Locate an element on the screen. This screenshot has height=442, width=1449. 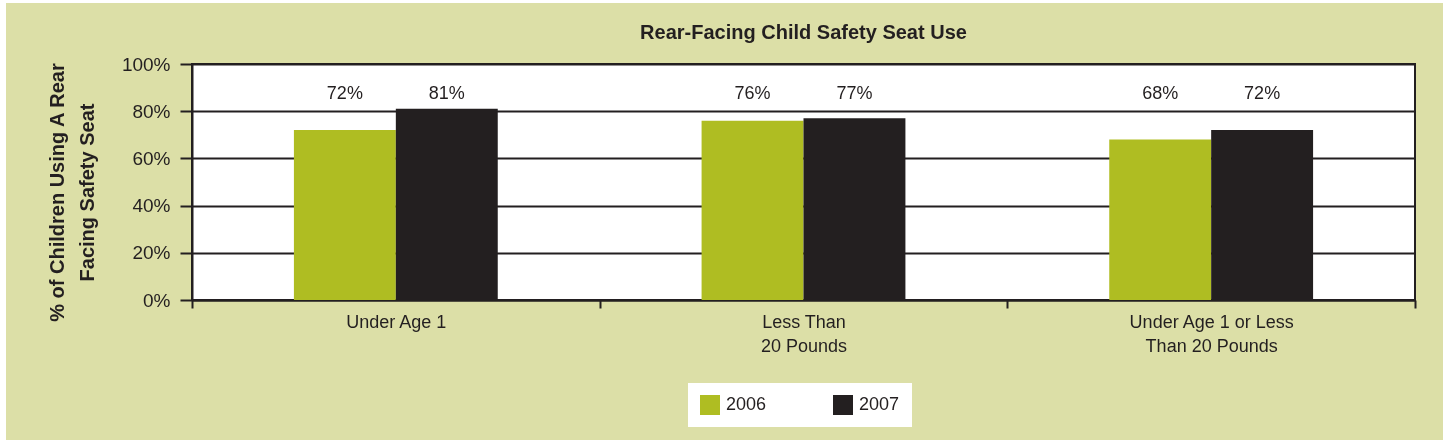
data-label: 81% is located at coordinates (446, 93).